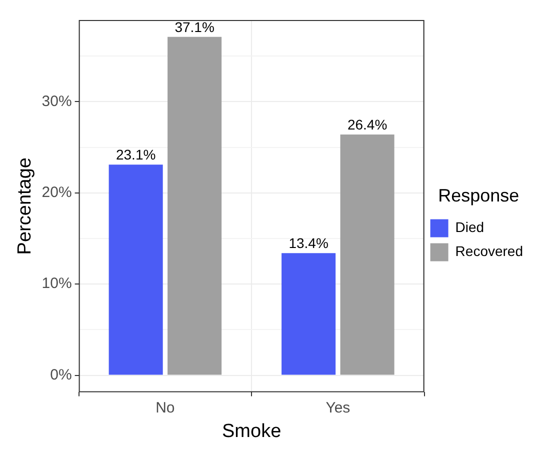  What do you see at coordinates (136, 154) in the screenshot?
I see `data-label: 23.1%` at bounding box center [136, 154].